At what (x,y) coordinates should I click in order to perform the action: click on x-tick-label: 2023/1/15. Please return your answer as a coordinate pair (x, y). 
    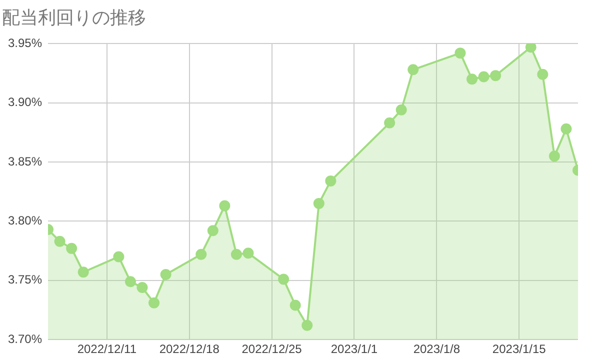
    Looking at the image, I should click on (519, 349).